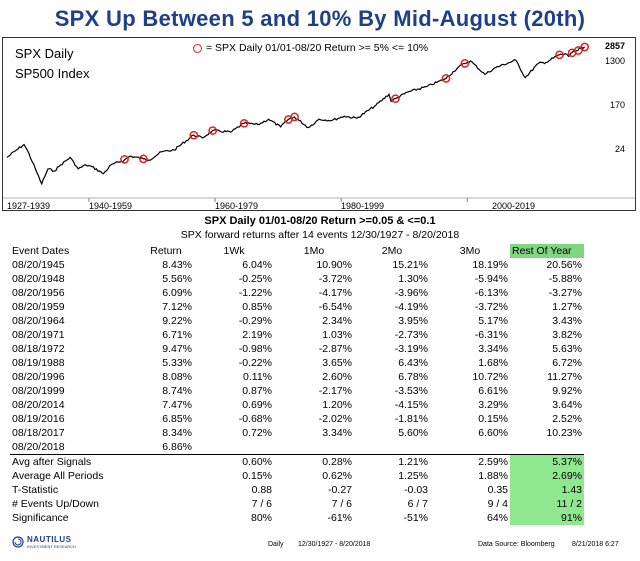 This screenshot has width=640, height=561. I want to click on table-cell: 0.87%, so click(257, 390).